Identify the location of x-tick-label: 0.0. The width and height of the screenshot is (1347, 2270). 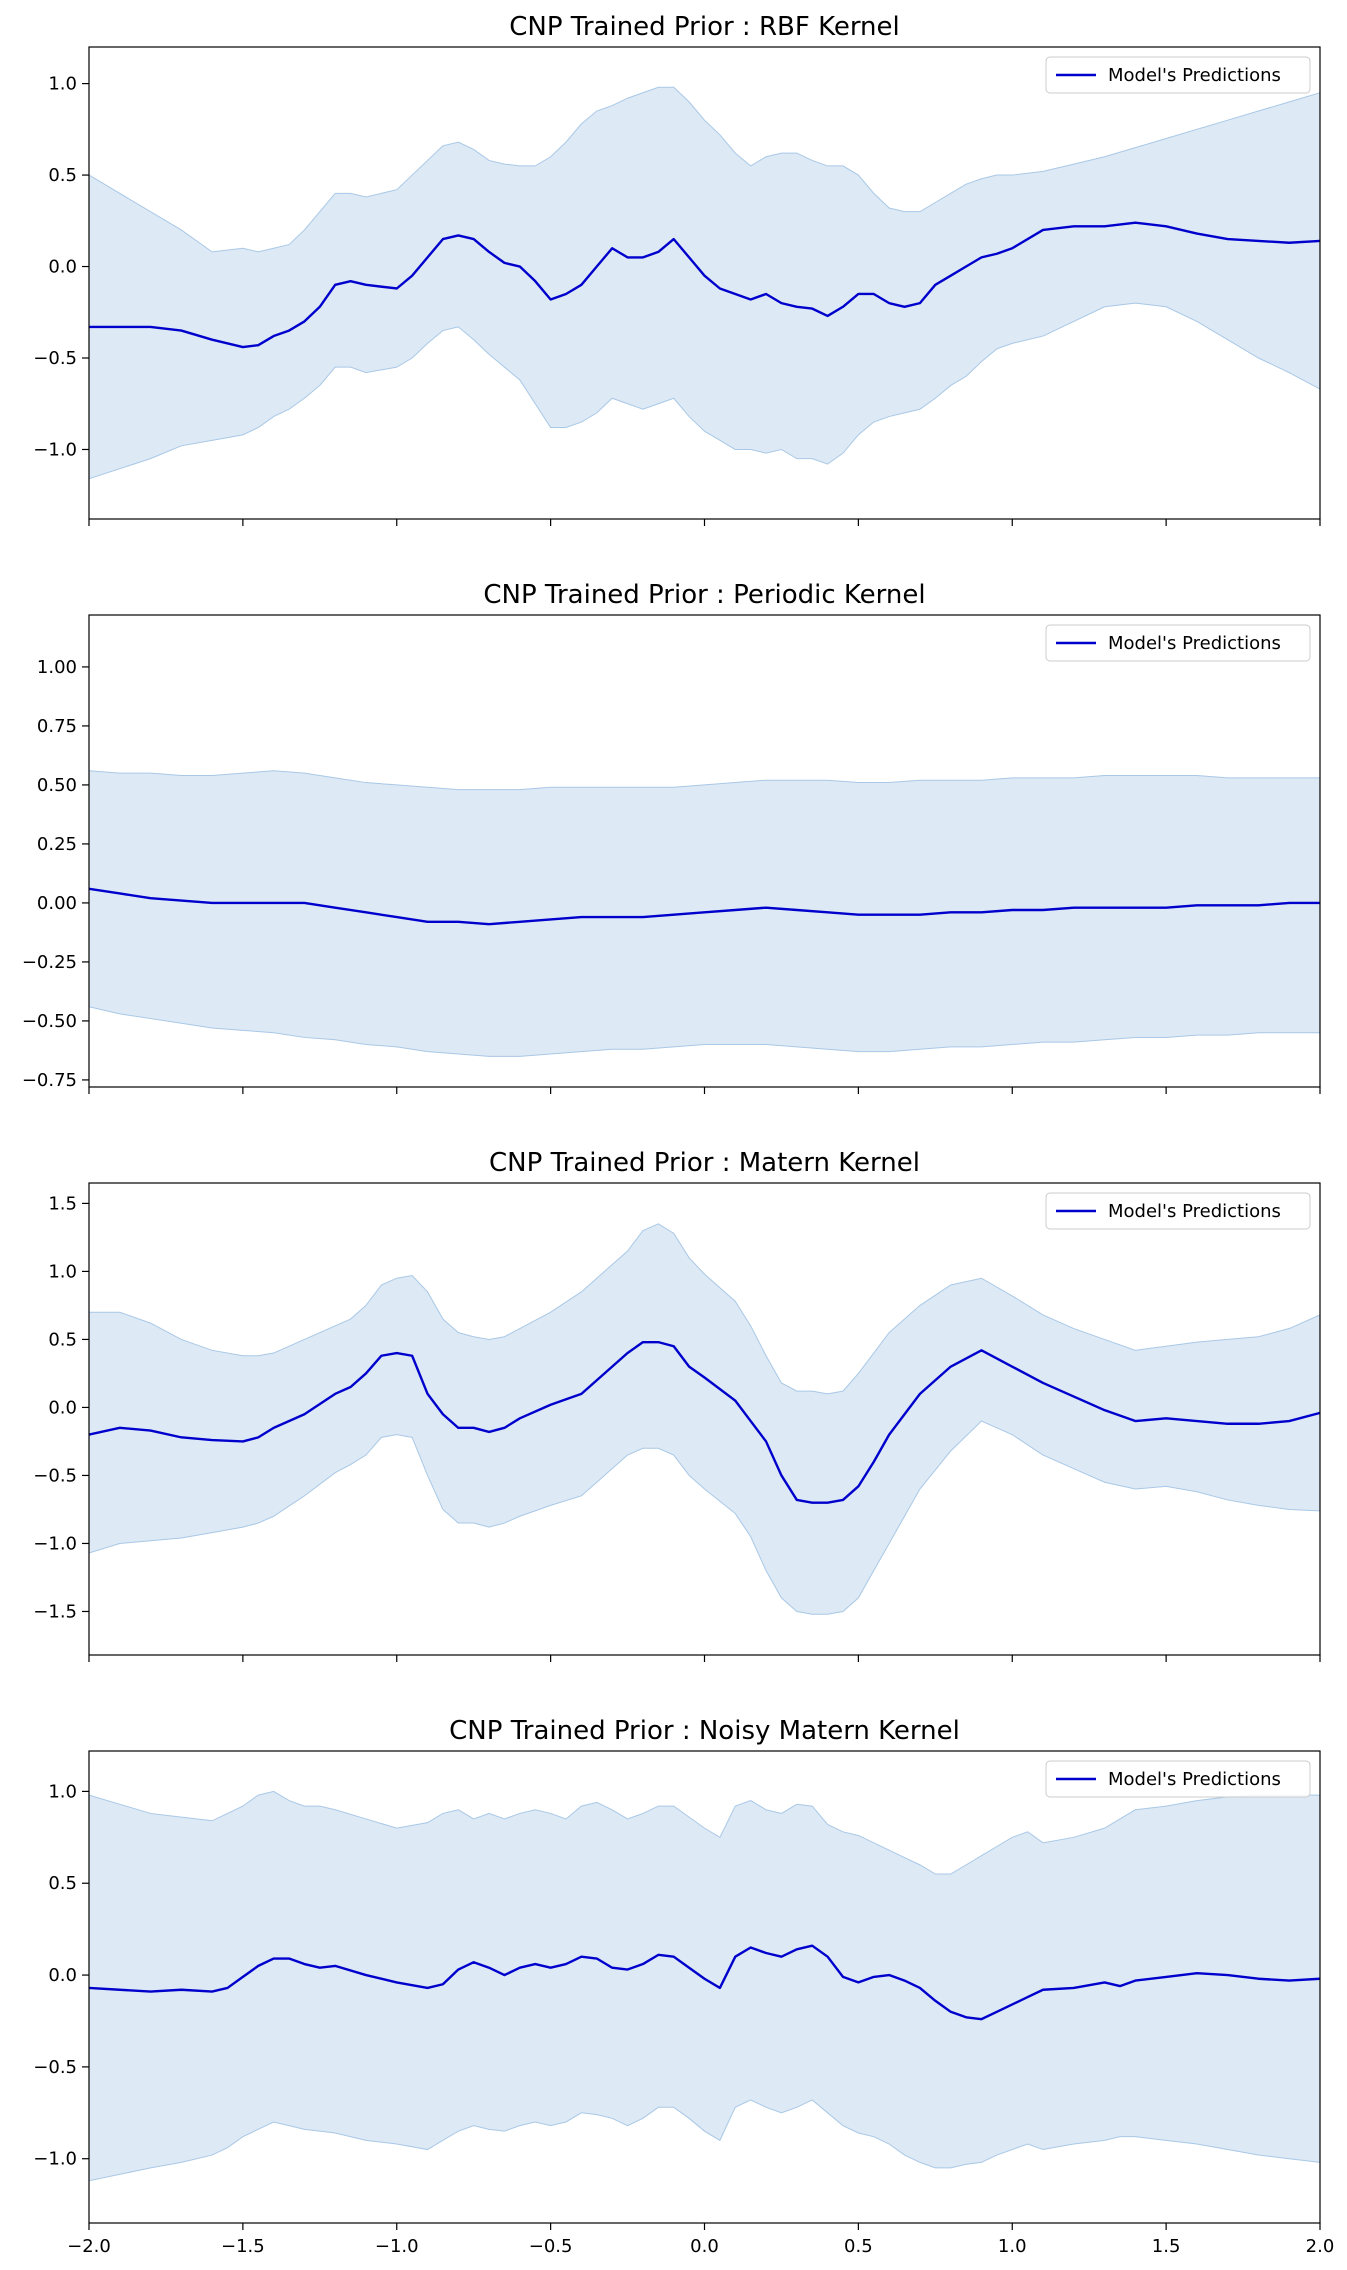
(704, 2246).